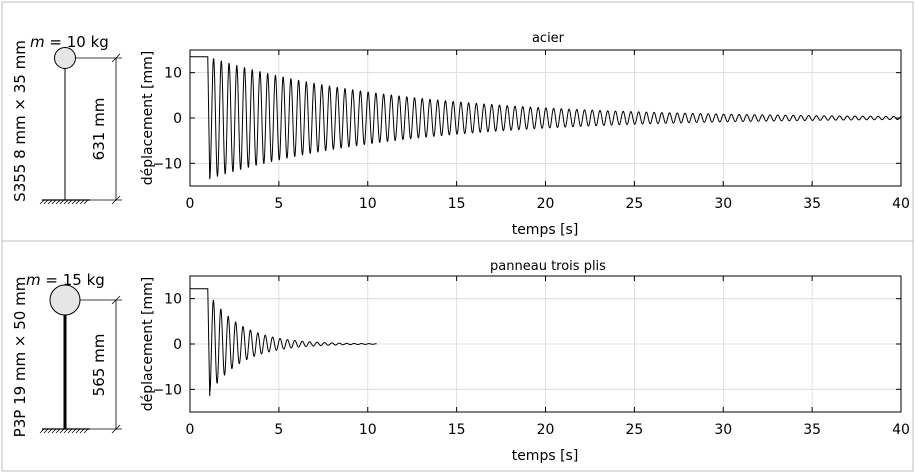 Image resolution: width=915 pixels, height=473 pixels. Describe the element at coordinates (283, 342) in the screenshot. I see `series-line` at that location.